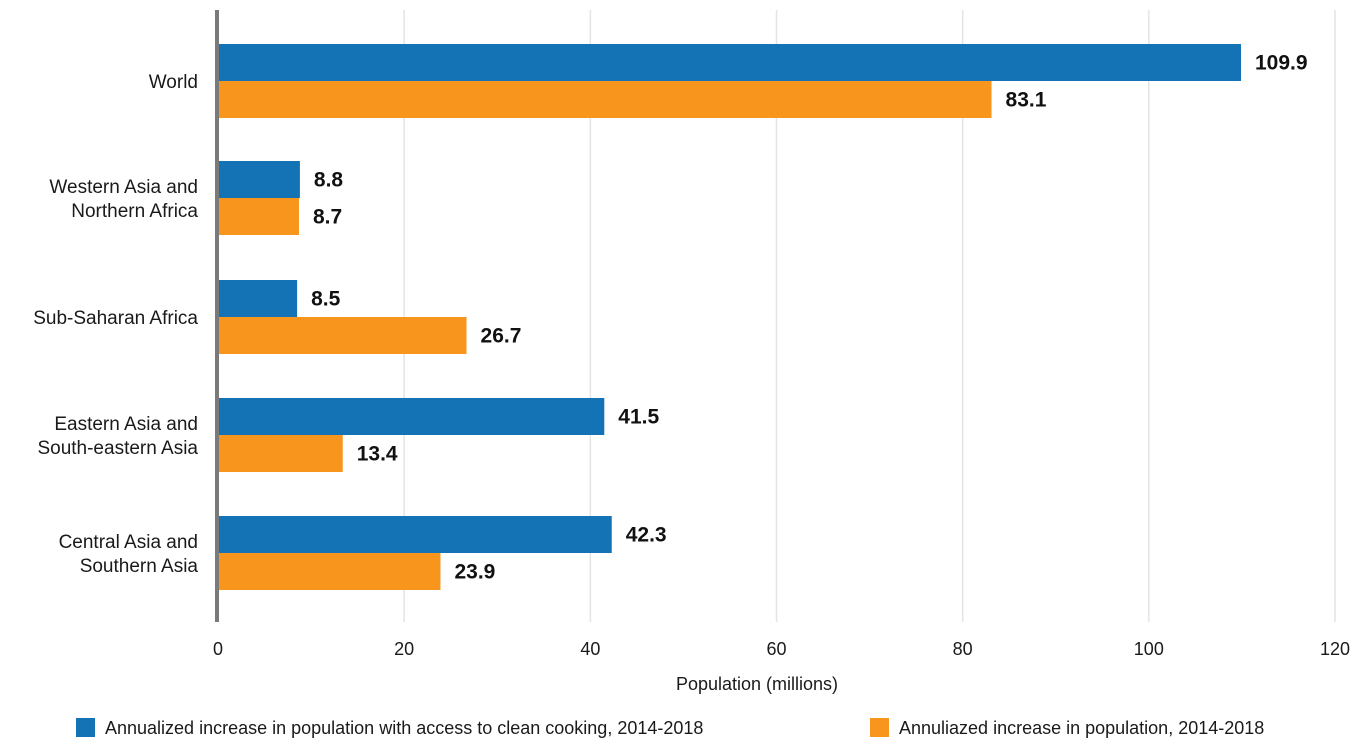 This screenshot has width=1353, height=741. Describe the element at coordinates (1281, 63) in the screenshot. I see `value-label: 109.9` at that location.